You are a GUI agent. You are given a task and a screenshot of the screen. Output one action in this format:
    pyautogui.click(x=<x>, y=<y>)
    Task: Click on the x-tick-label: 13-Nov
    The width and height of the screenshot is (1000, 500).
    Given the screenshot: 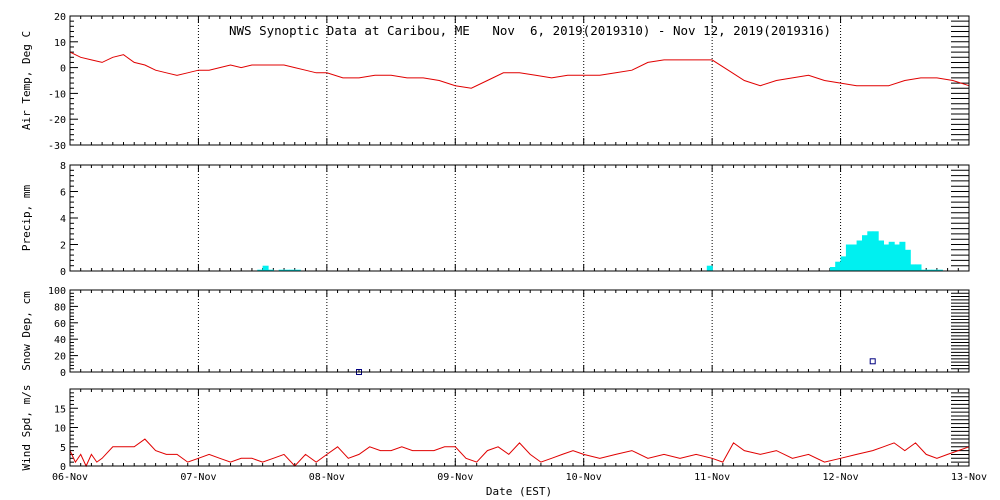 What is the action you would take?
    pyautogui.click(x=969, y=477)
    